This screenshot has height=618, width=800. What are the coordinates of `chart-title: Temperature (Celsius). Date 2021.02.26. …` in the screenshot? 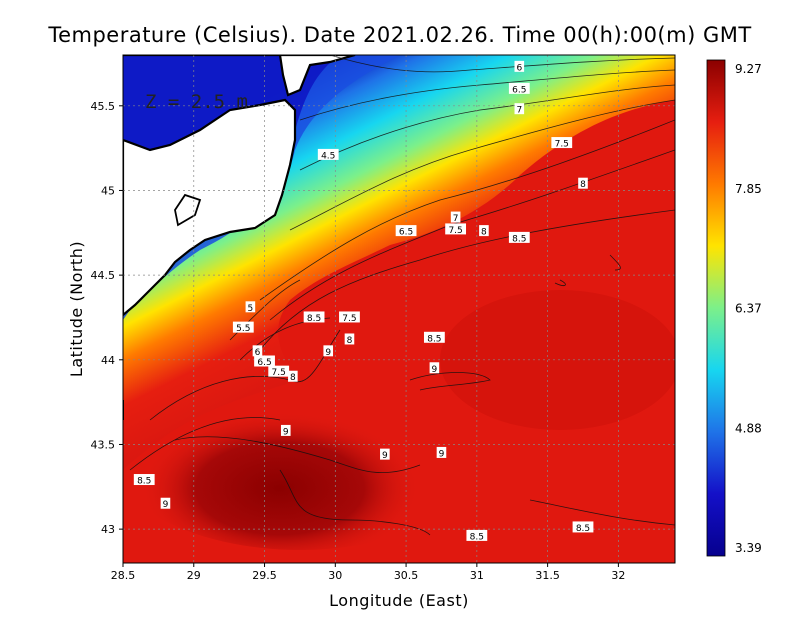 It's located at (399, 35).